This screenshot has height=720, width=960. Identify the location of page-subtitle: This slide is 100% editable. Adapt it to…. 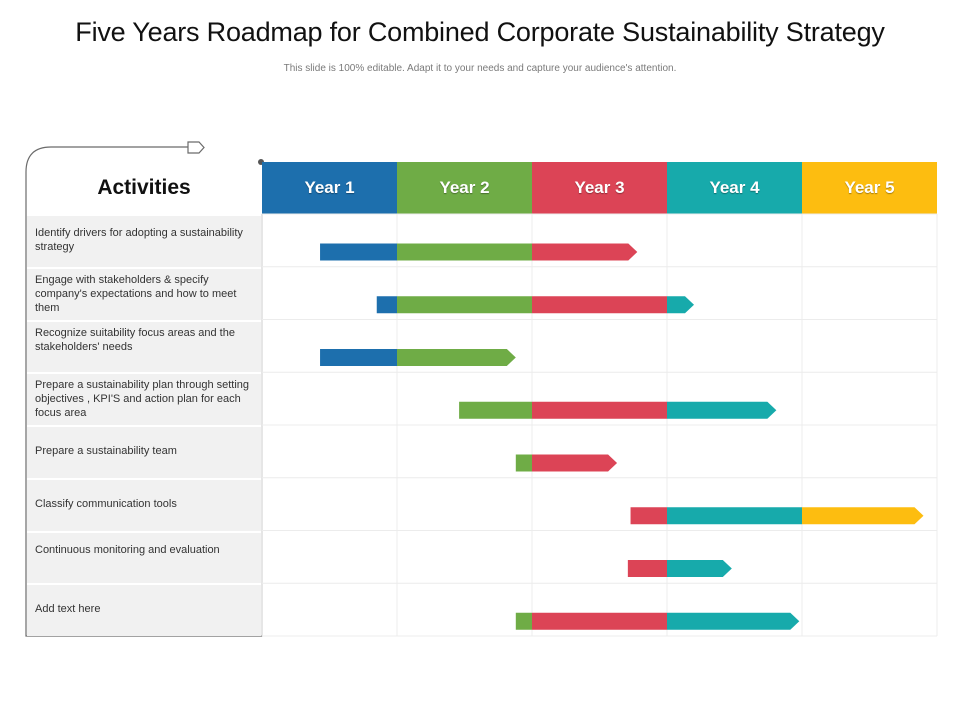
(480, 68).